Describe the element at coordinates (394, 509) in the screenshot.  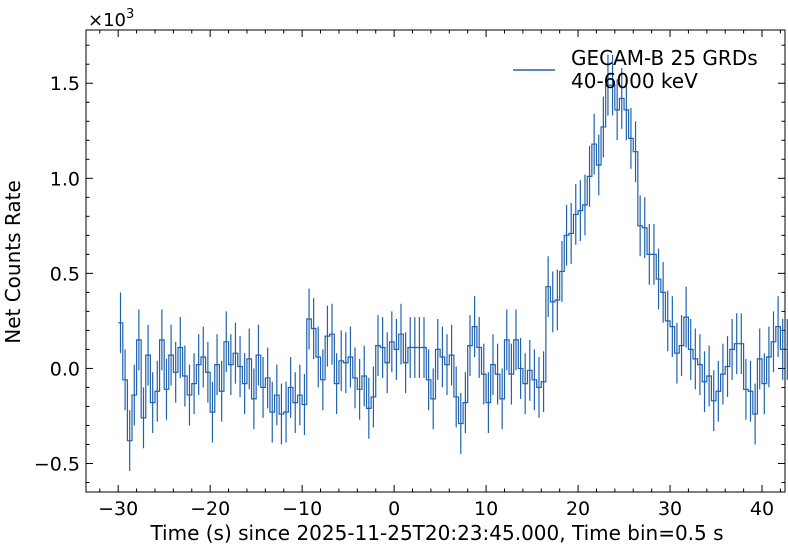
I see `x-tick-label: 0` at that location.